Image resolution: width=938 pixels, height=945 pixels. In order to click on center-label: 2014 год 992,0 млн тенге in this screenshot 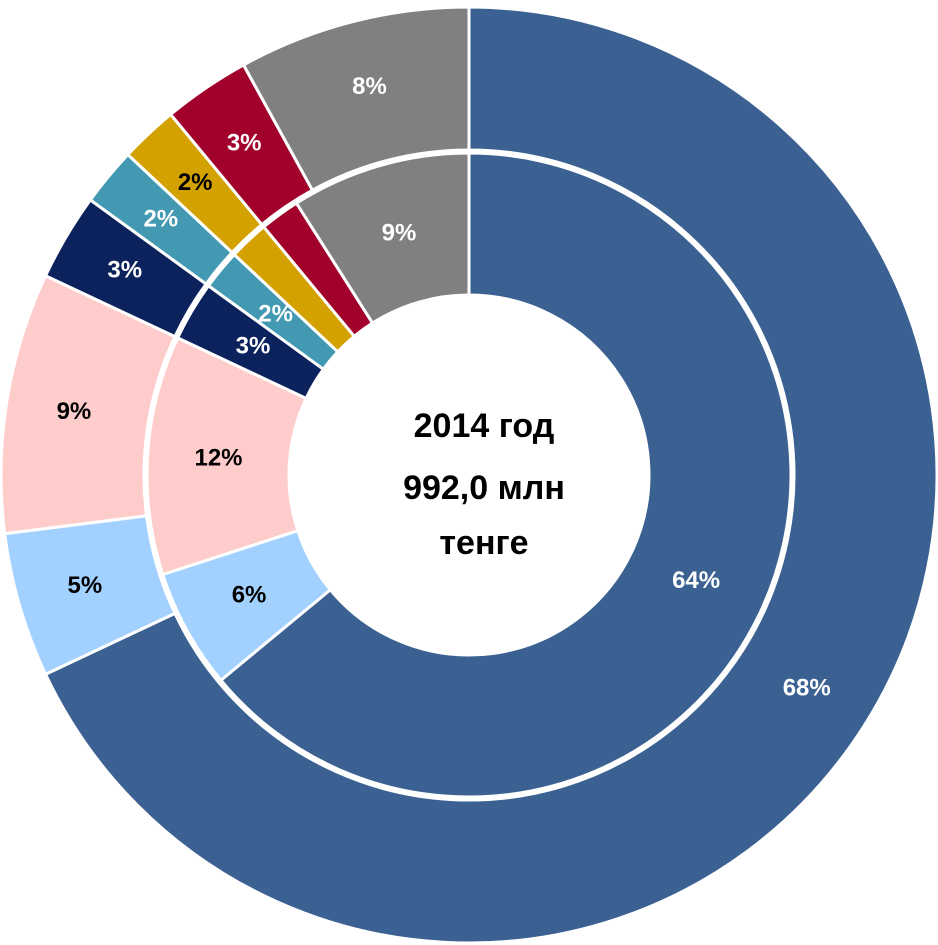, I will do `click(484, 484)`.